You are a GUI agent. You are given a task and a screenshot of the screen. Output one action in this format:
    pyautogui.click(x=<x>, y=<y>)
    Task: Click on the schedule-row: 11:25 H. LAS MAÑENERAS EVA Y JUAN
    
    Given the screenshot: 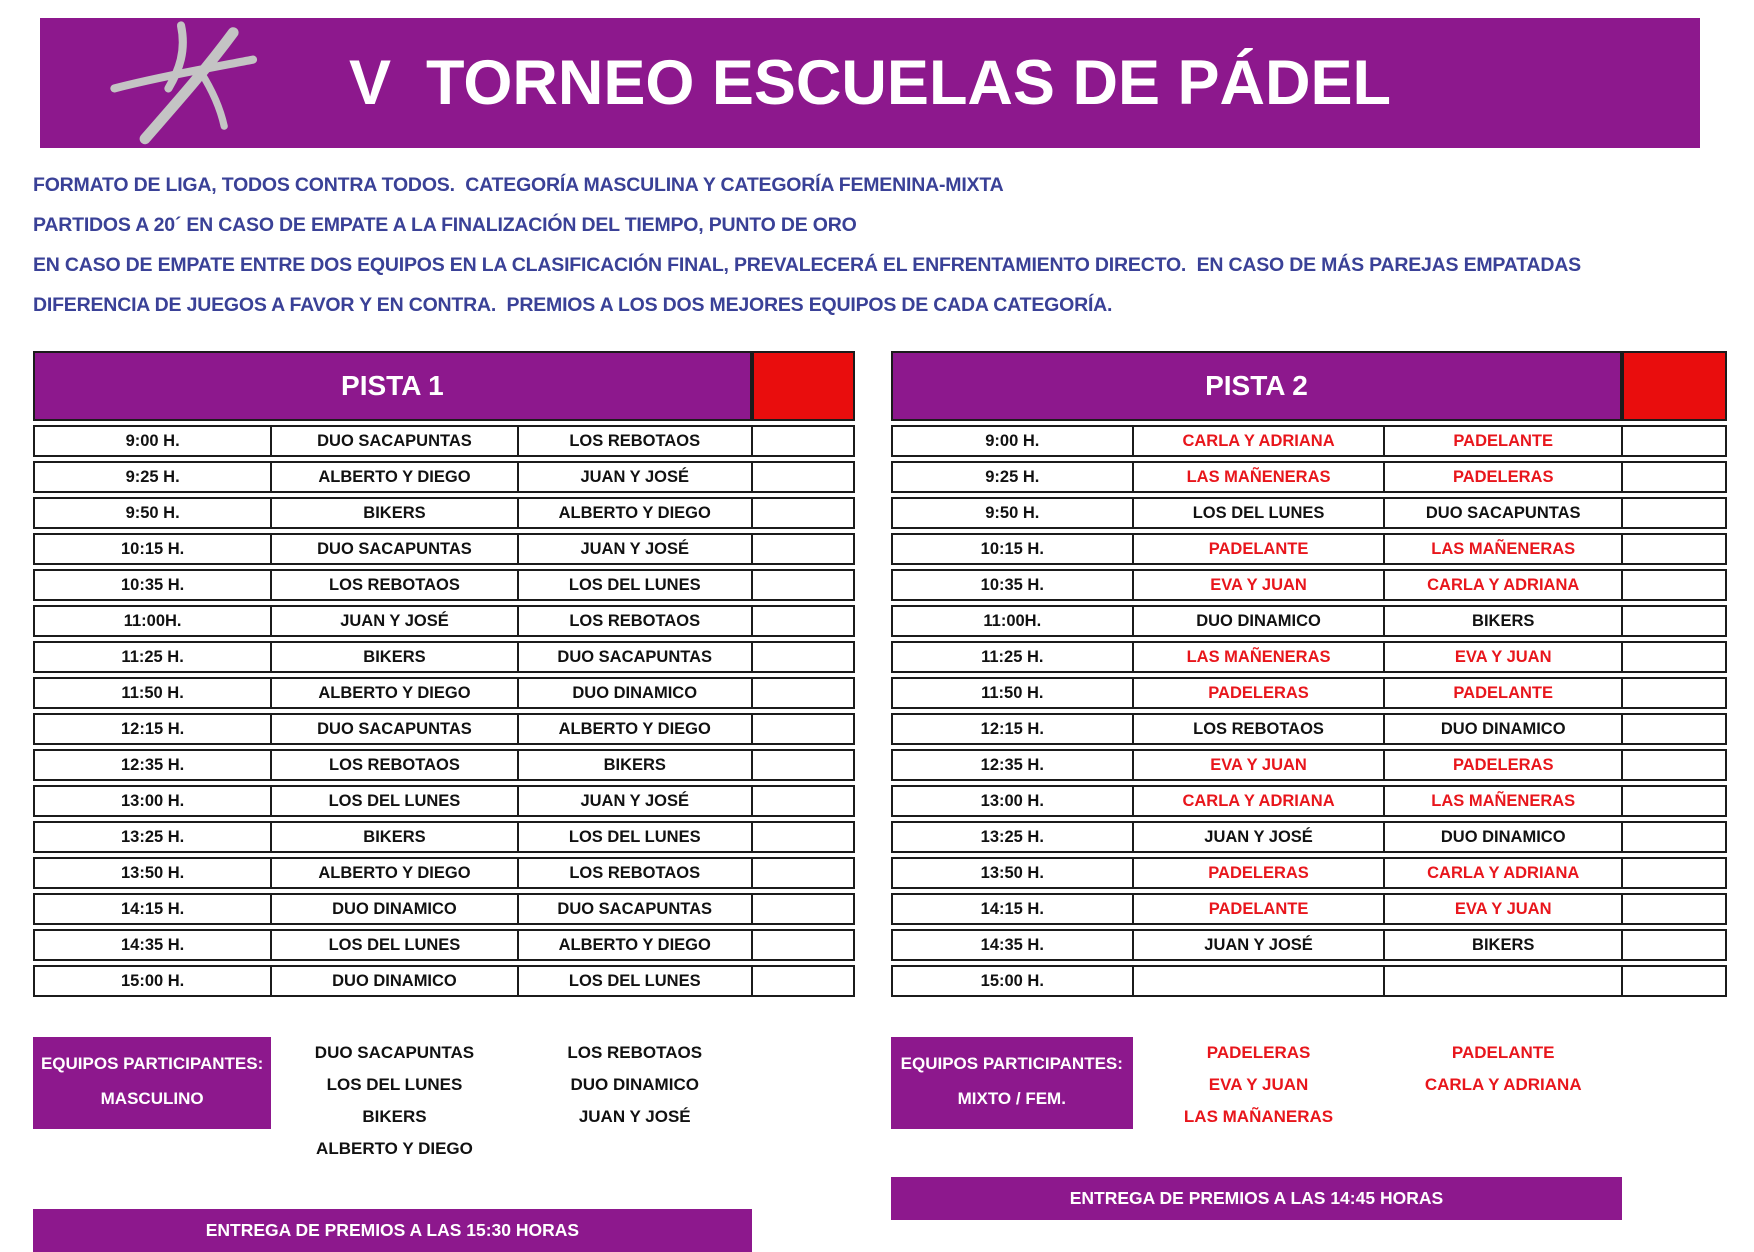 What is the action you would take?
    pyautogui.click(x=1308, y=657)
    